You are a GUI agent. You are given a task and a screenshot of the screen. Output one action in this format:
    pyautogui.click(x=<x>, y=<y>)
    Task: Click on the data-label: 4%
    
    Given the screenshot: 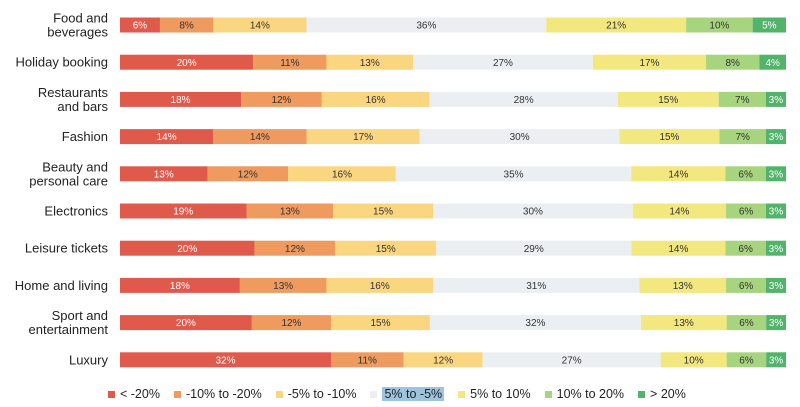 What is the action you would take?
    pyautogui.click(x=772, y=63)
    